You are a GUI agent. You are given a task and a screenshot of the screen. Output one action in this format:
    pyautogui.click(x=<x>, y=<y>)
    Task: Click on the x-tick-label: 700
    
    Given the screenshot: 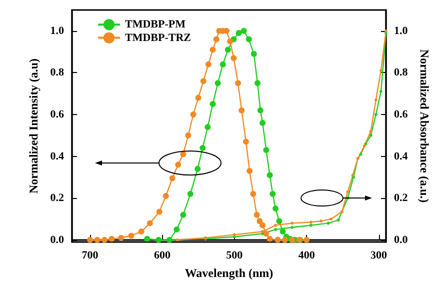 What is the action you would take?
    pyautogui.click(x=90, y=256)
    